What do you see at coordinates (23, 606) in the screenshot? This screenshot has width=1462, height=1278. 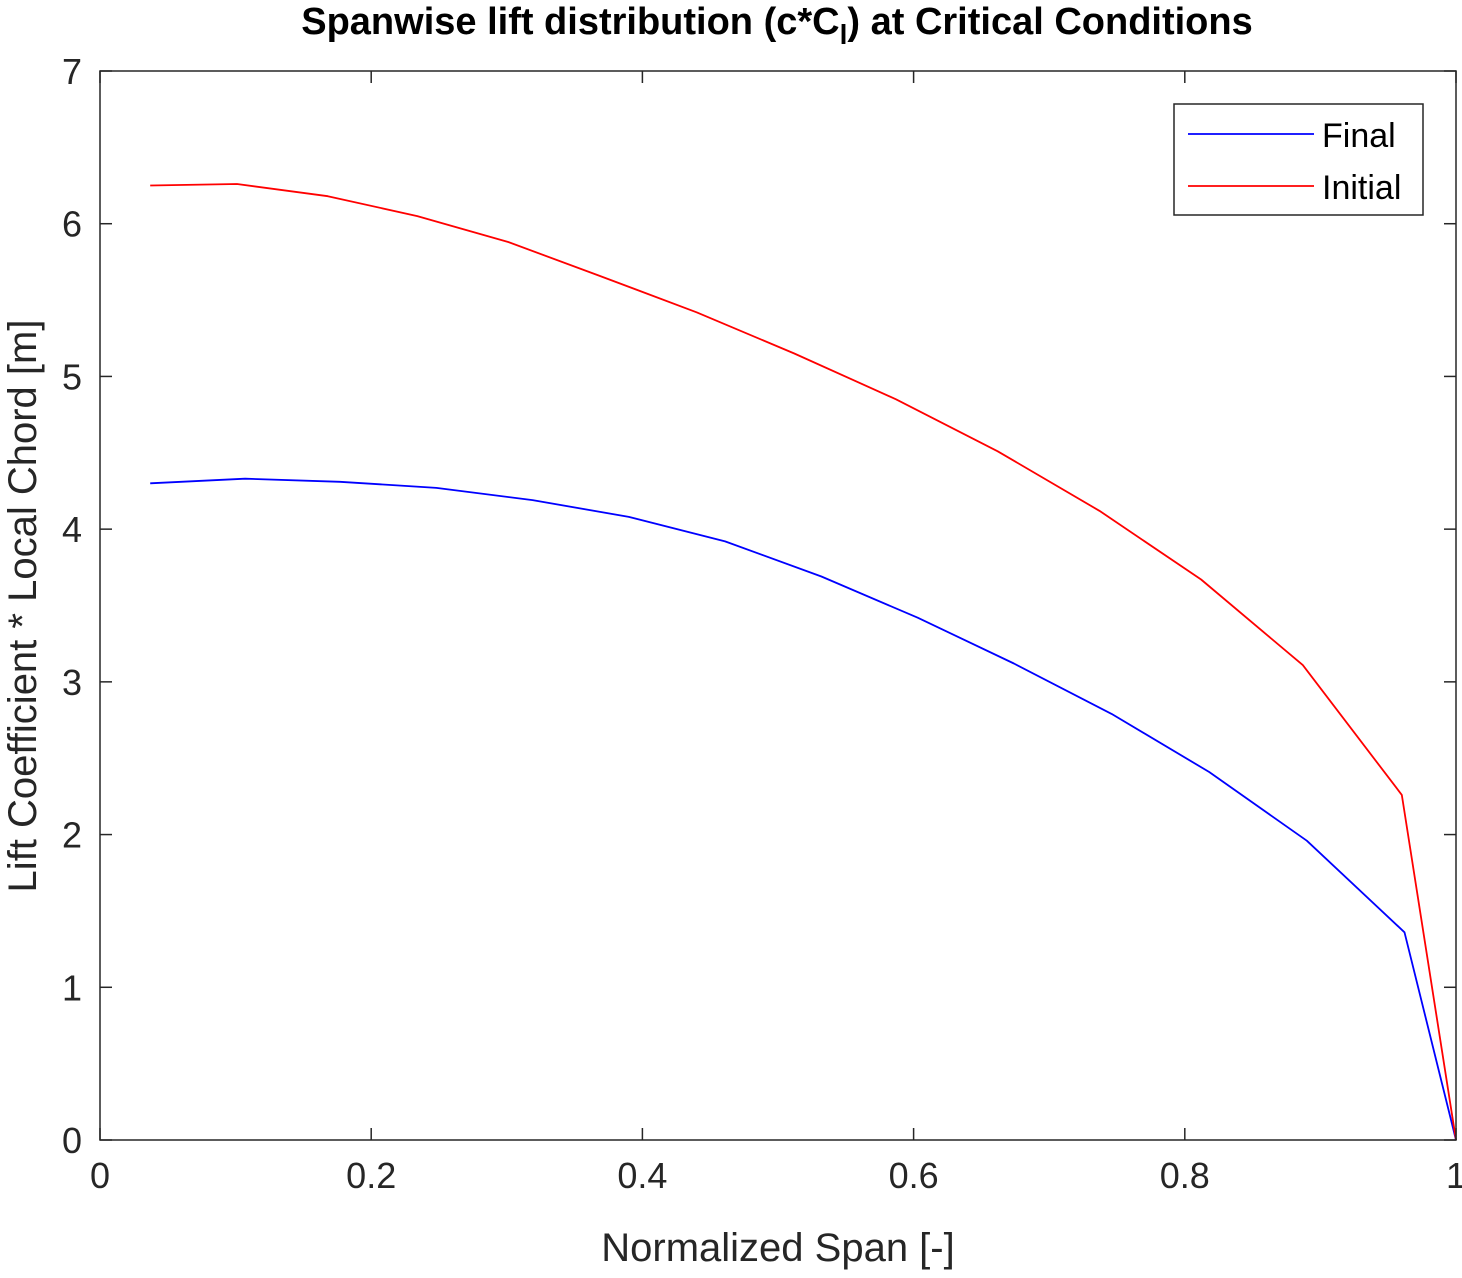 I see `y-axis-label: Lift Coefficient * Local Chord [m]` at bounding box center [23, 606].